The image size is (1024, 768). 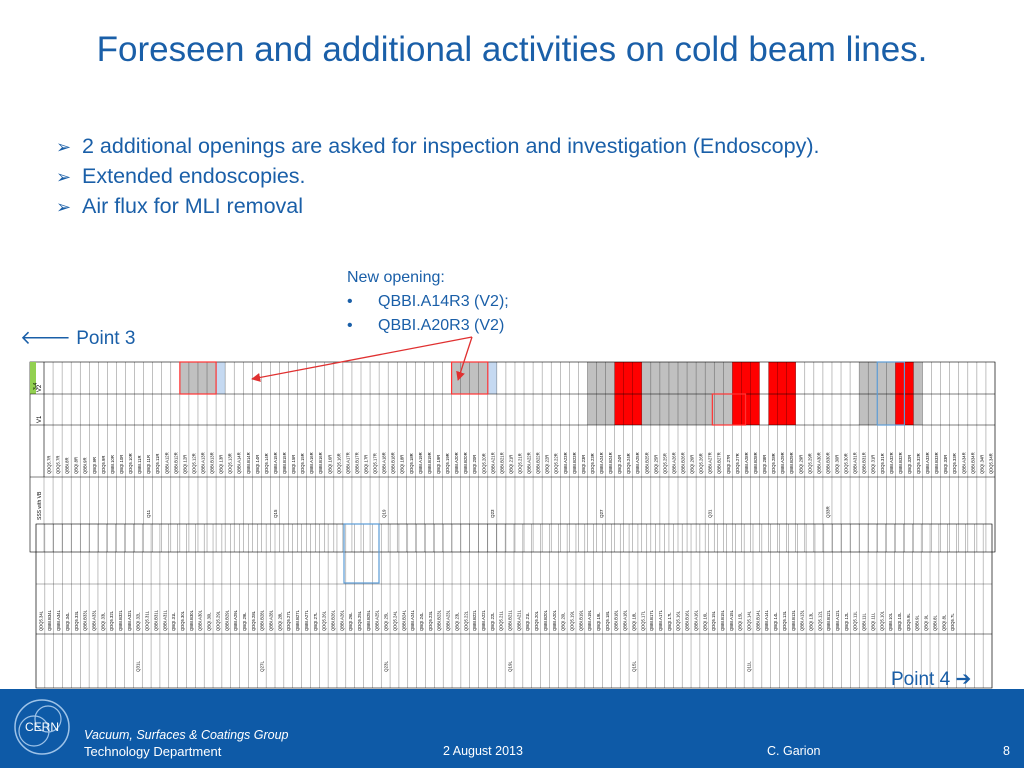 What do you see at coordinates (846, 463) in the screenshot?
I see `column-label: QDQ5.30R` at bounding box center [846, 463].